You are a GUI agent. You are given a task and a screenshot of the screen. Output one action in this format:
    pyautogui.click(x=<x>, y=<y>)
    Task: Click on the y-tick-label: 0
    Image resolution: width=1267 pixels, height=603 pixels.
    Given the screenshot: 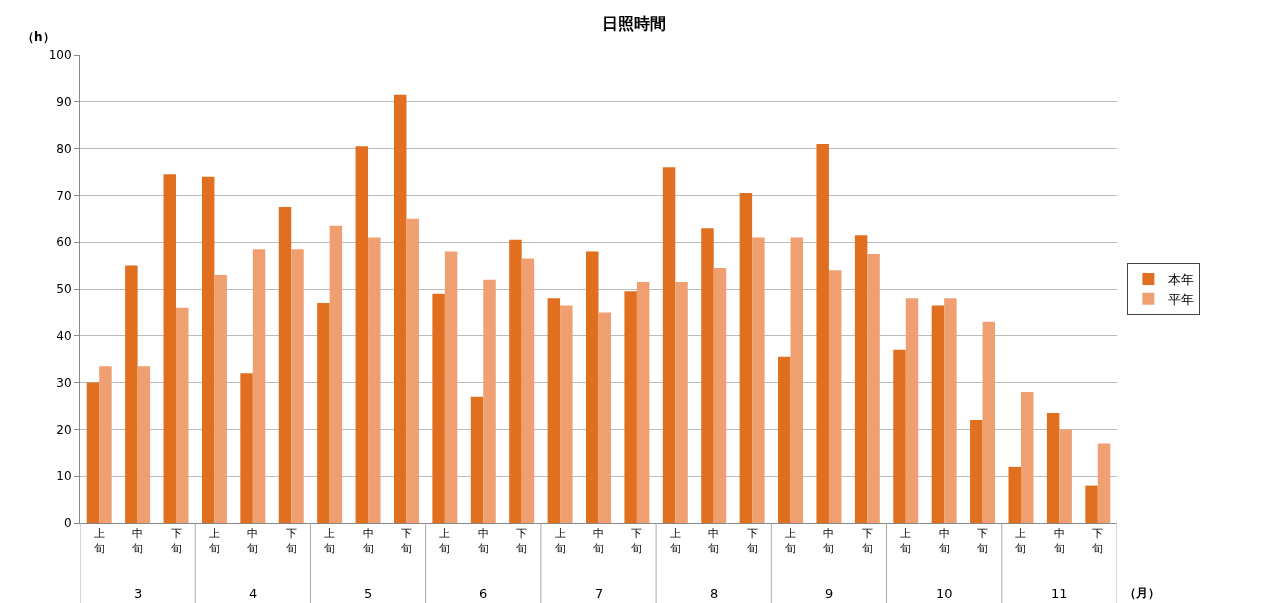 What is the action you would take?
    pyautogui.click(x=67, y=523)
    